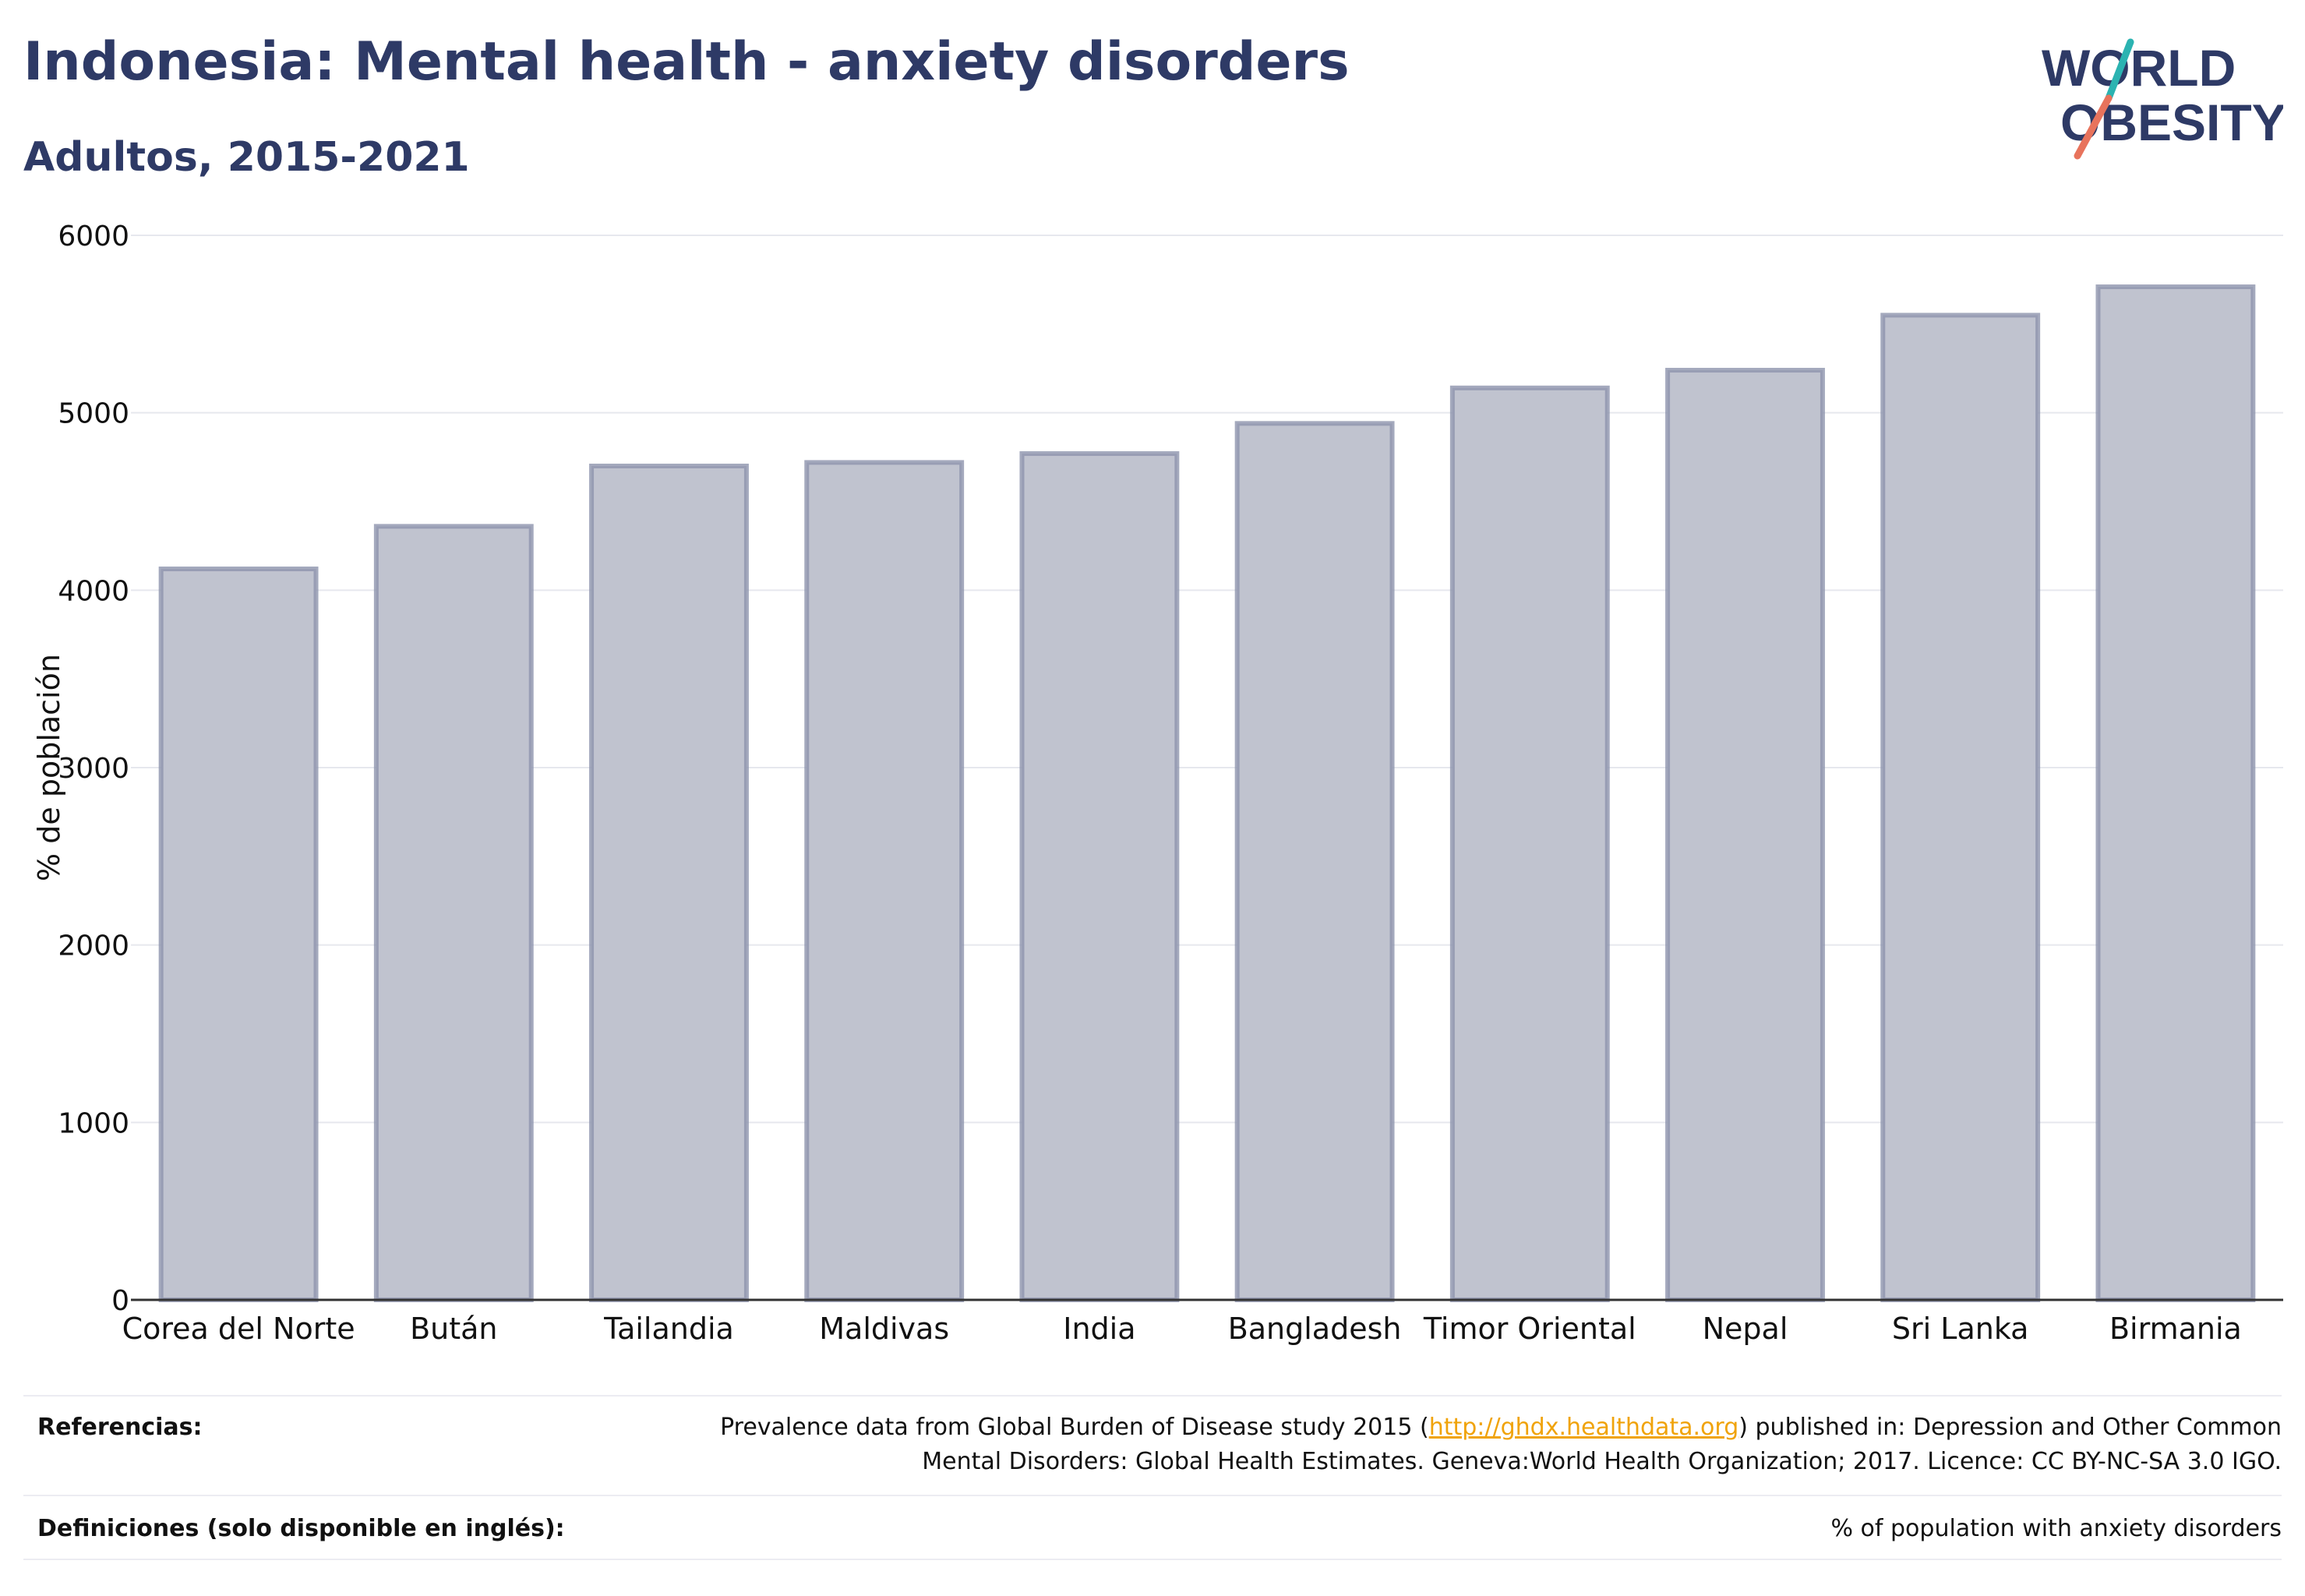 This screenshot has height=1596, width=2305. What do you see at coordinates (93, 236) in the screenshot?
I see `y-tick-label: 6000` at bounding box center [93, 236].